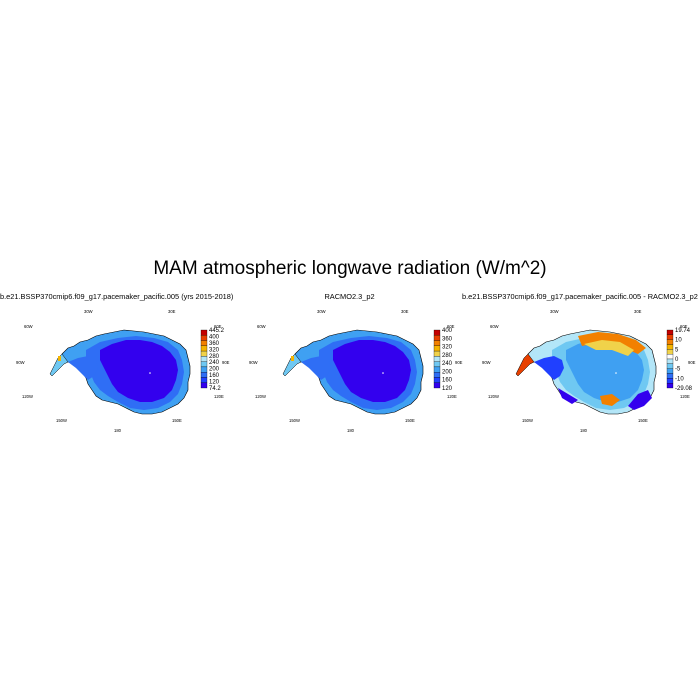 The height and width of the screenshot is (700, 700). What do you see at coordinates (214, 370) in the screenshot?
I see `colorbar-tick-label: 200` at bounding box center [214, 370].